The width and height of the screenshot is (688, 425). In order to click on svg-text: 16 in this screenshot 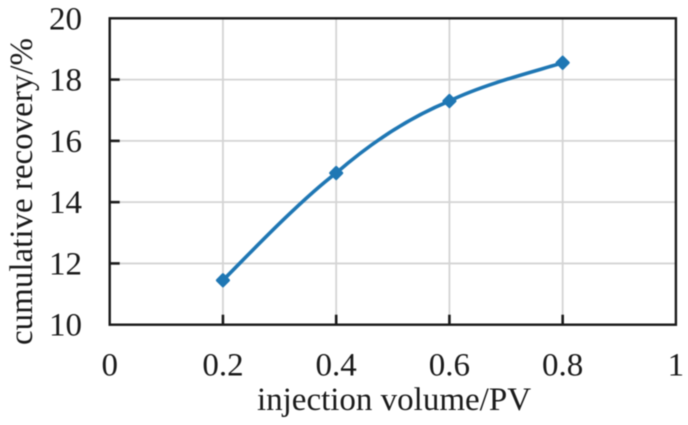, I will do `click(65, 142)`.